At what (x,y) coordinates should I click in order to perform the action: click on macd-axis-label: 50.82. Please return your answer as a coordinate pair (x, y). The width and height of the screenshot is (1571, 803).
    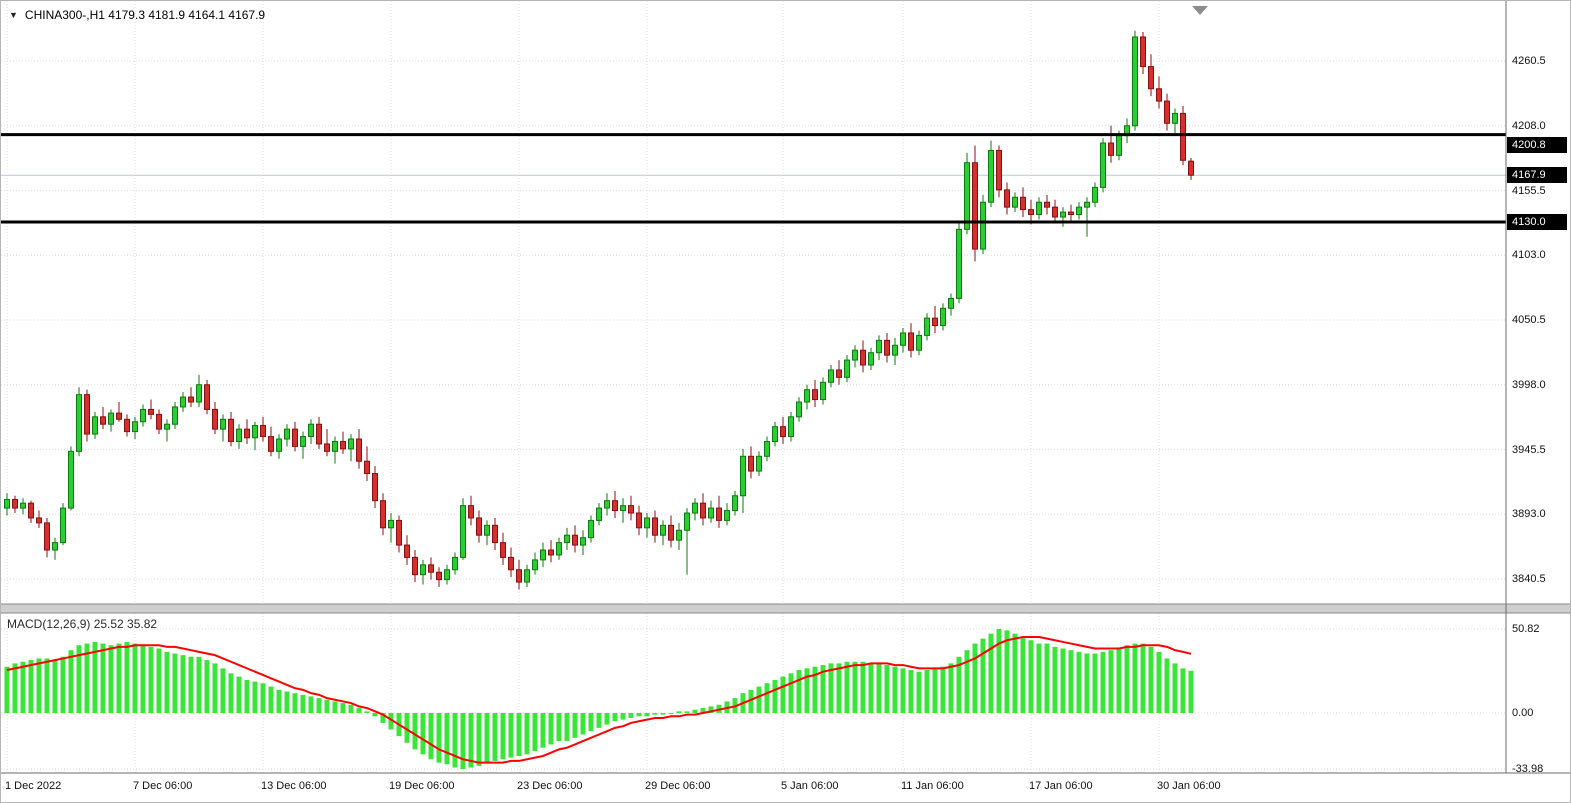
    Looking at the image, I should click on (1526, 628).